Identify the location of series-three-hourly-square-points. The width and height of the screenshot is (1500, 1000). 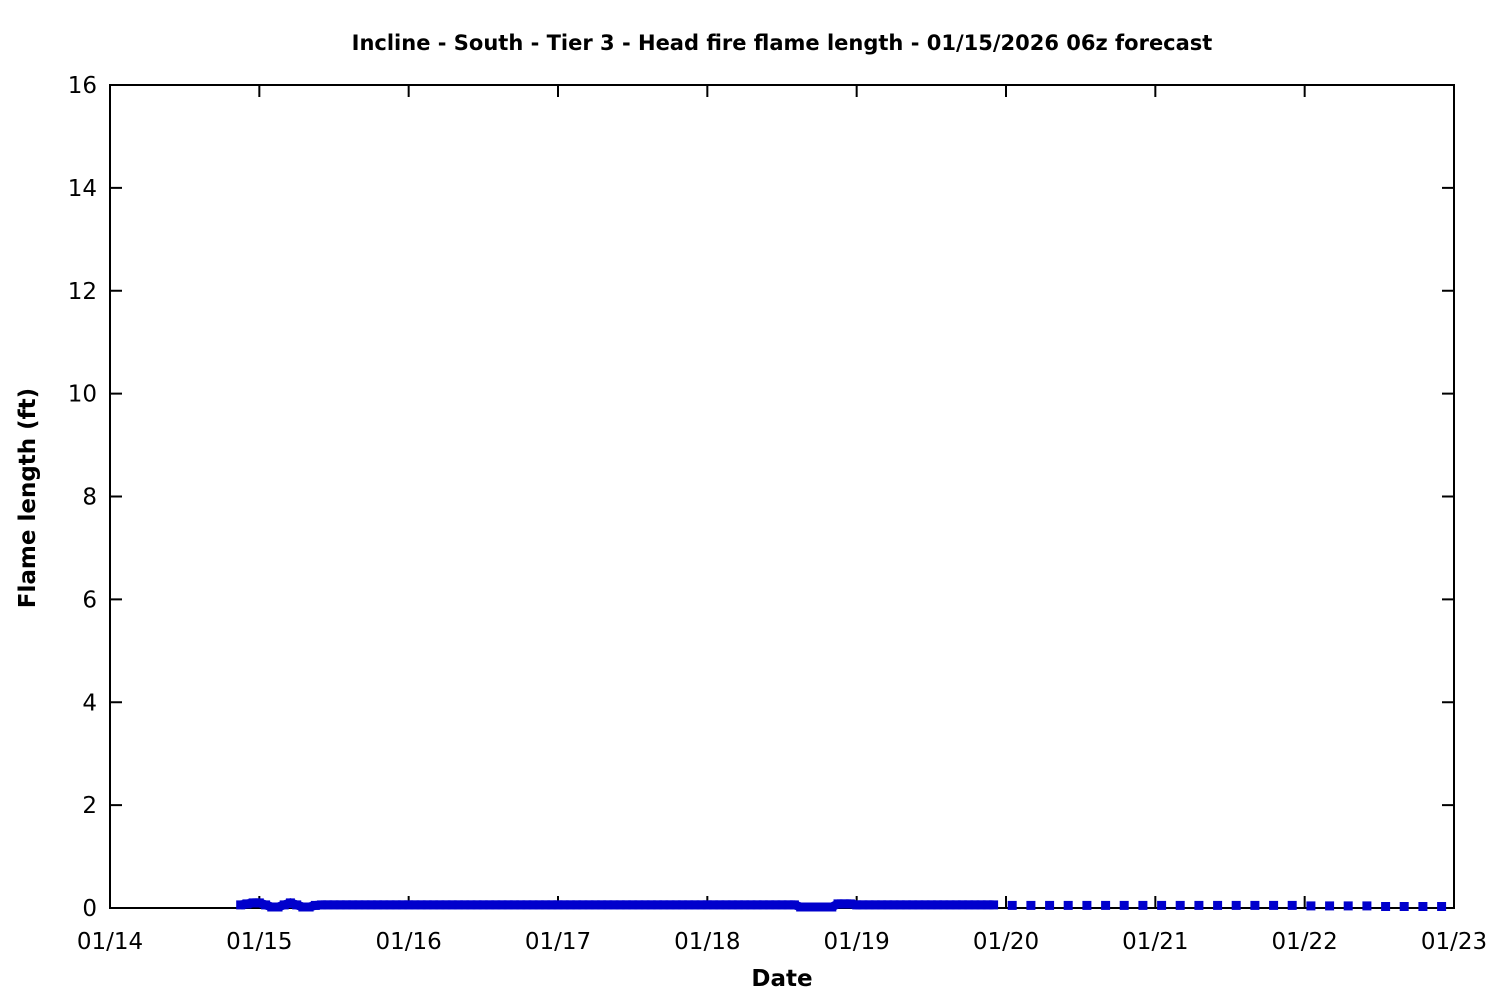
(1227, 905).